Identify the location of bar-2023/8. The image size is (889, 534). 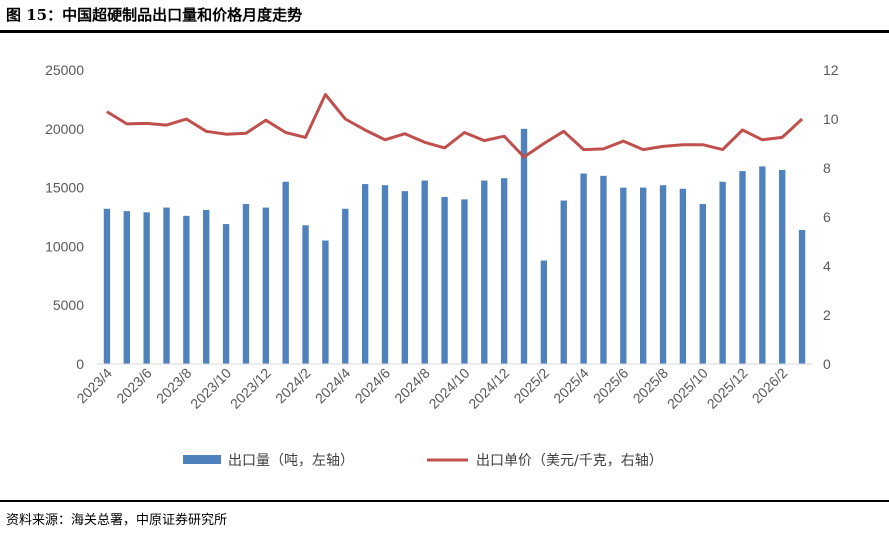
(186, 289).